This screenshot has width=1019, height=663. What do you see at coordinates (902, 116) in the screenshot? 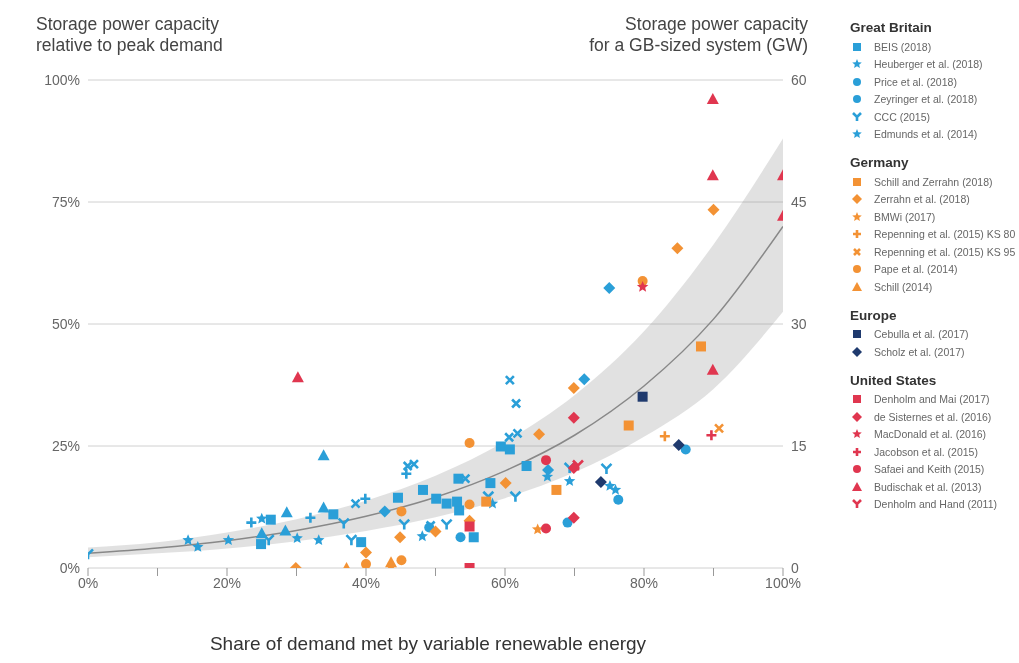
I see `legend-label: CCC (2015)` at bounding box center [902, 116].